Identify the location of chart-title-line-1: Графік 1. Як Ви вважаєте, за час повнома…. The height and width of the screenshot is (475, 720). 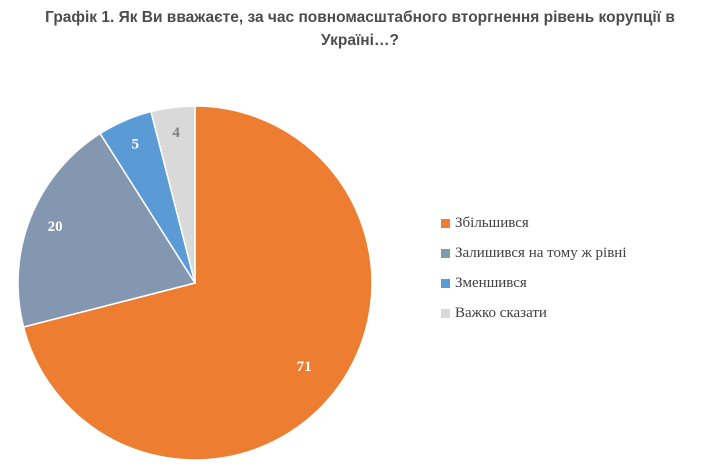
(360, 17).